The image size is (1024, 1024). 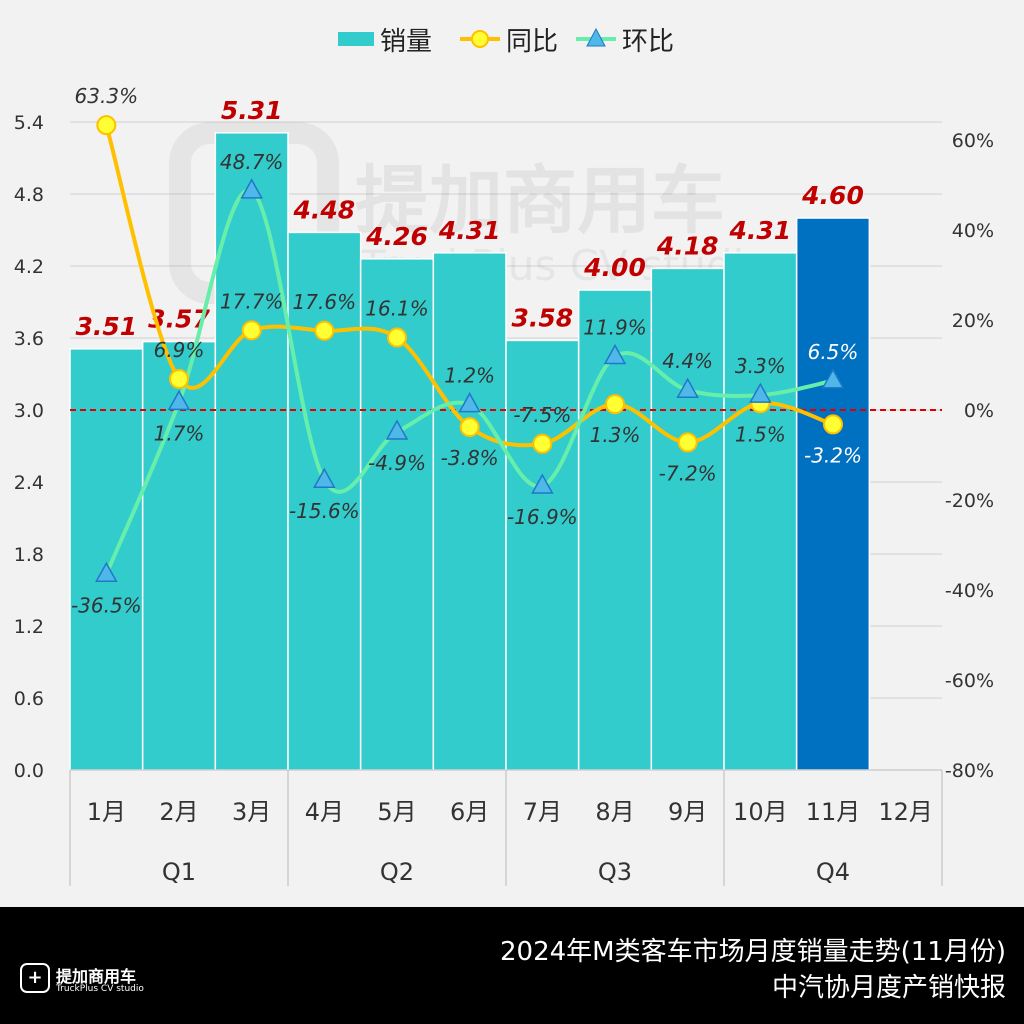 I want to click on yoy-label: 16.1%, so click(x=397, y=309).